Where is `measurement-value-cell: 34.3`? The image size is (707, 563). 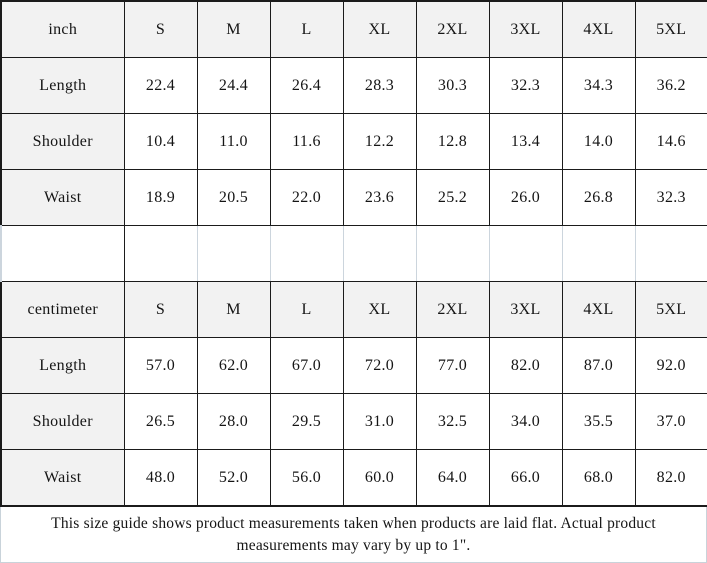 measurement-value-cell: 34.3 is located at coordinates (598, 85).